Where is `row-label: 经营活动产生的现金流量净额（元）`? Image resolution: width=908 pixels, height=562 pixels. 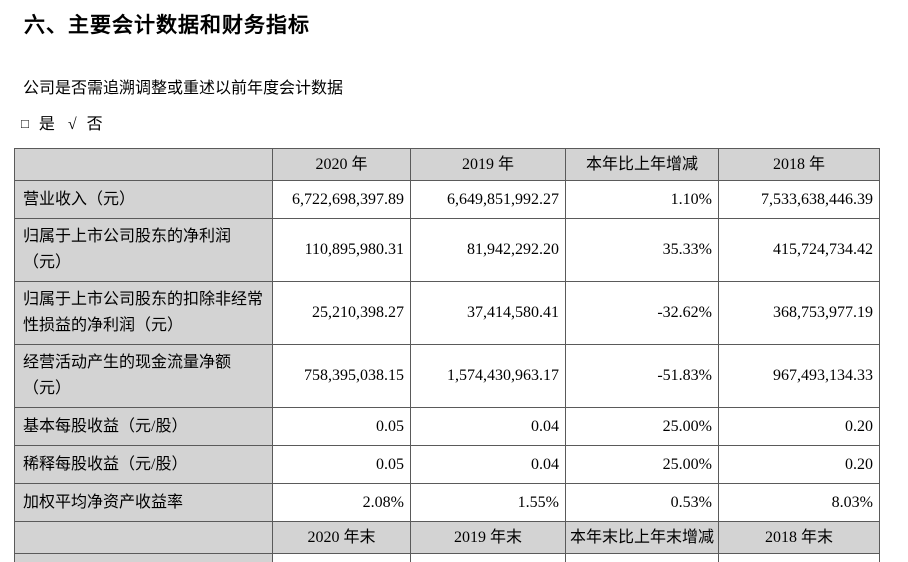 row-label: 经营活动产生的现金流量净额（元） is located at coordinates (143, 376).